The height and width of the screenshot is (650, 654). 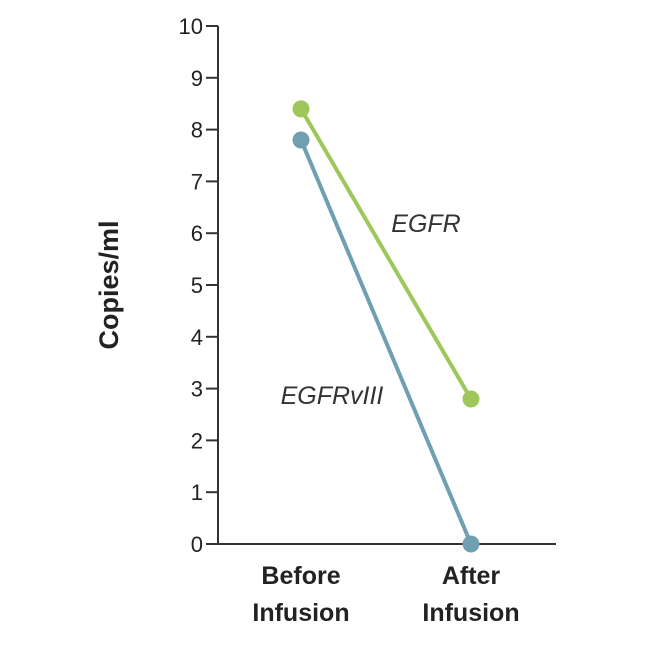 I want to click on y-tick-label: 8, so click(x=197, y=130).